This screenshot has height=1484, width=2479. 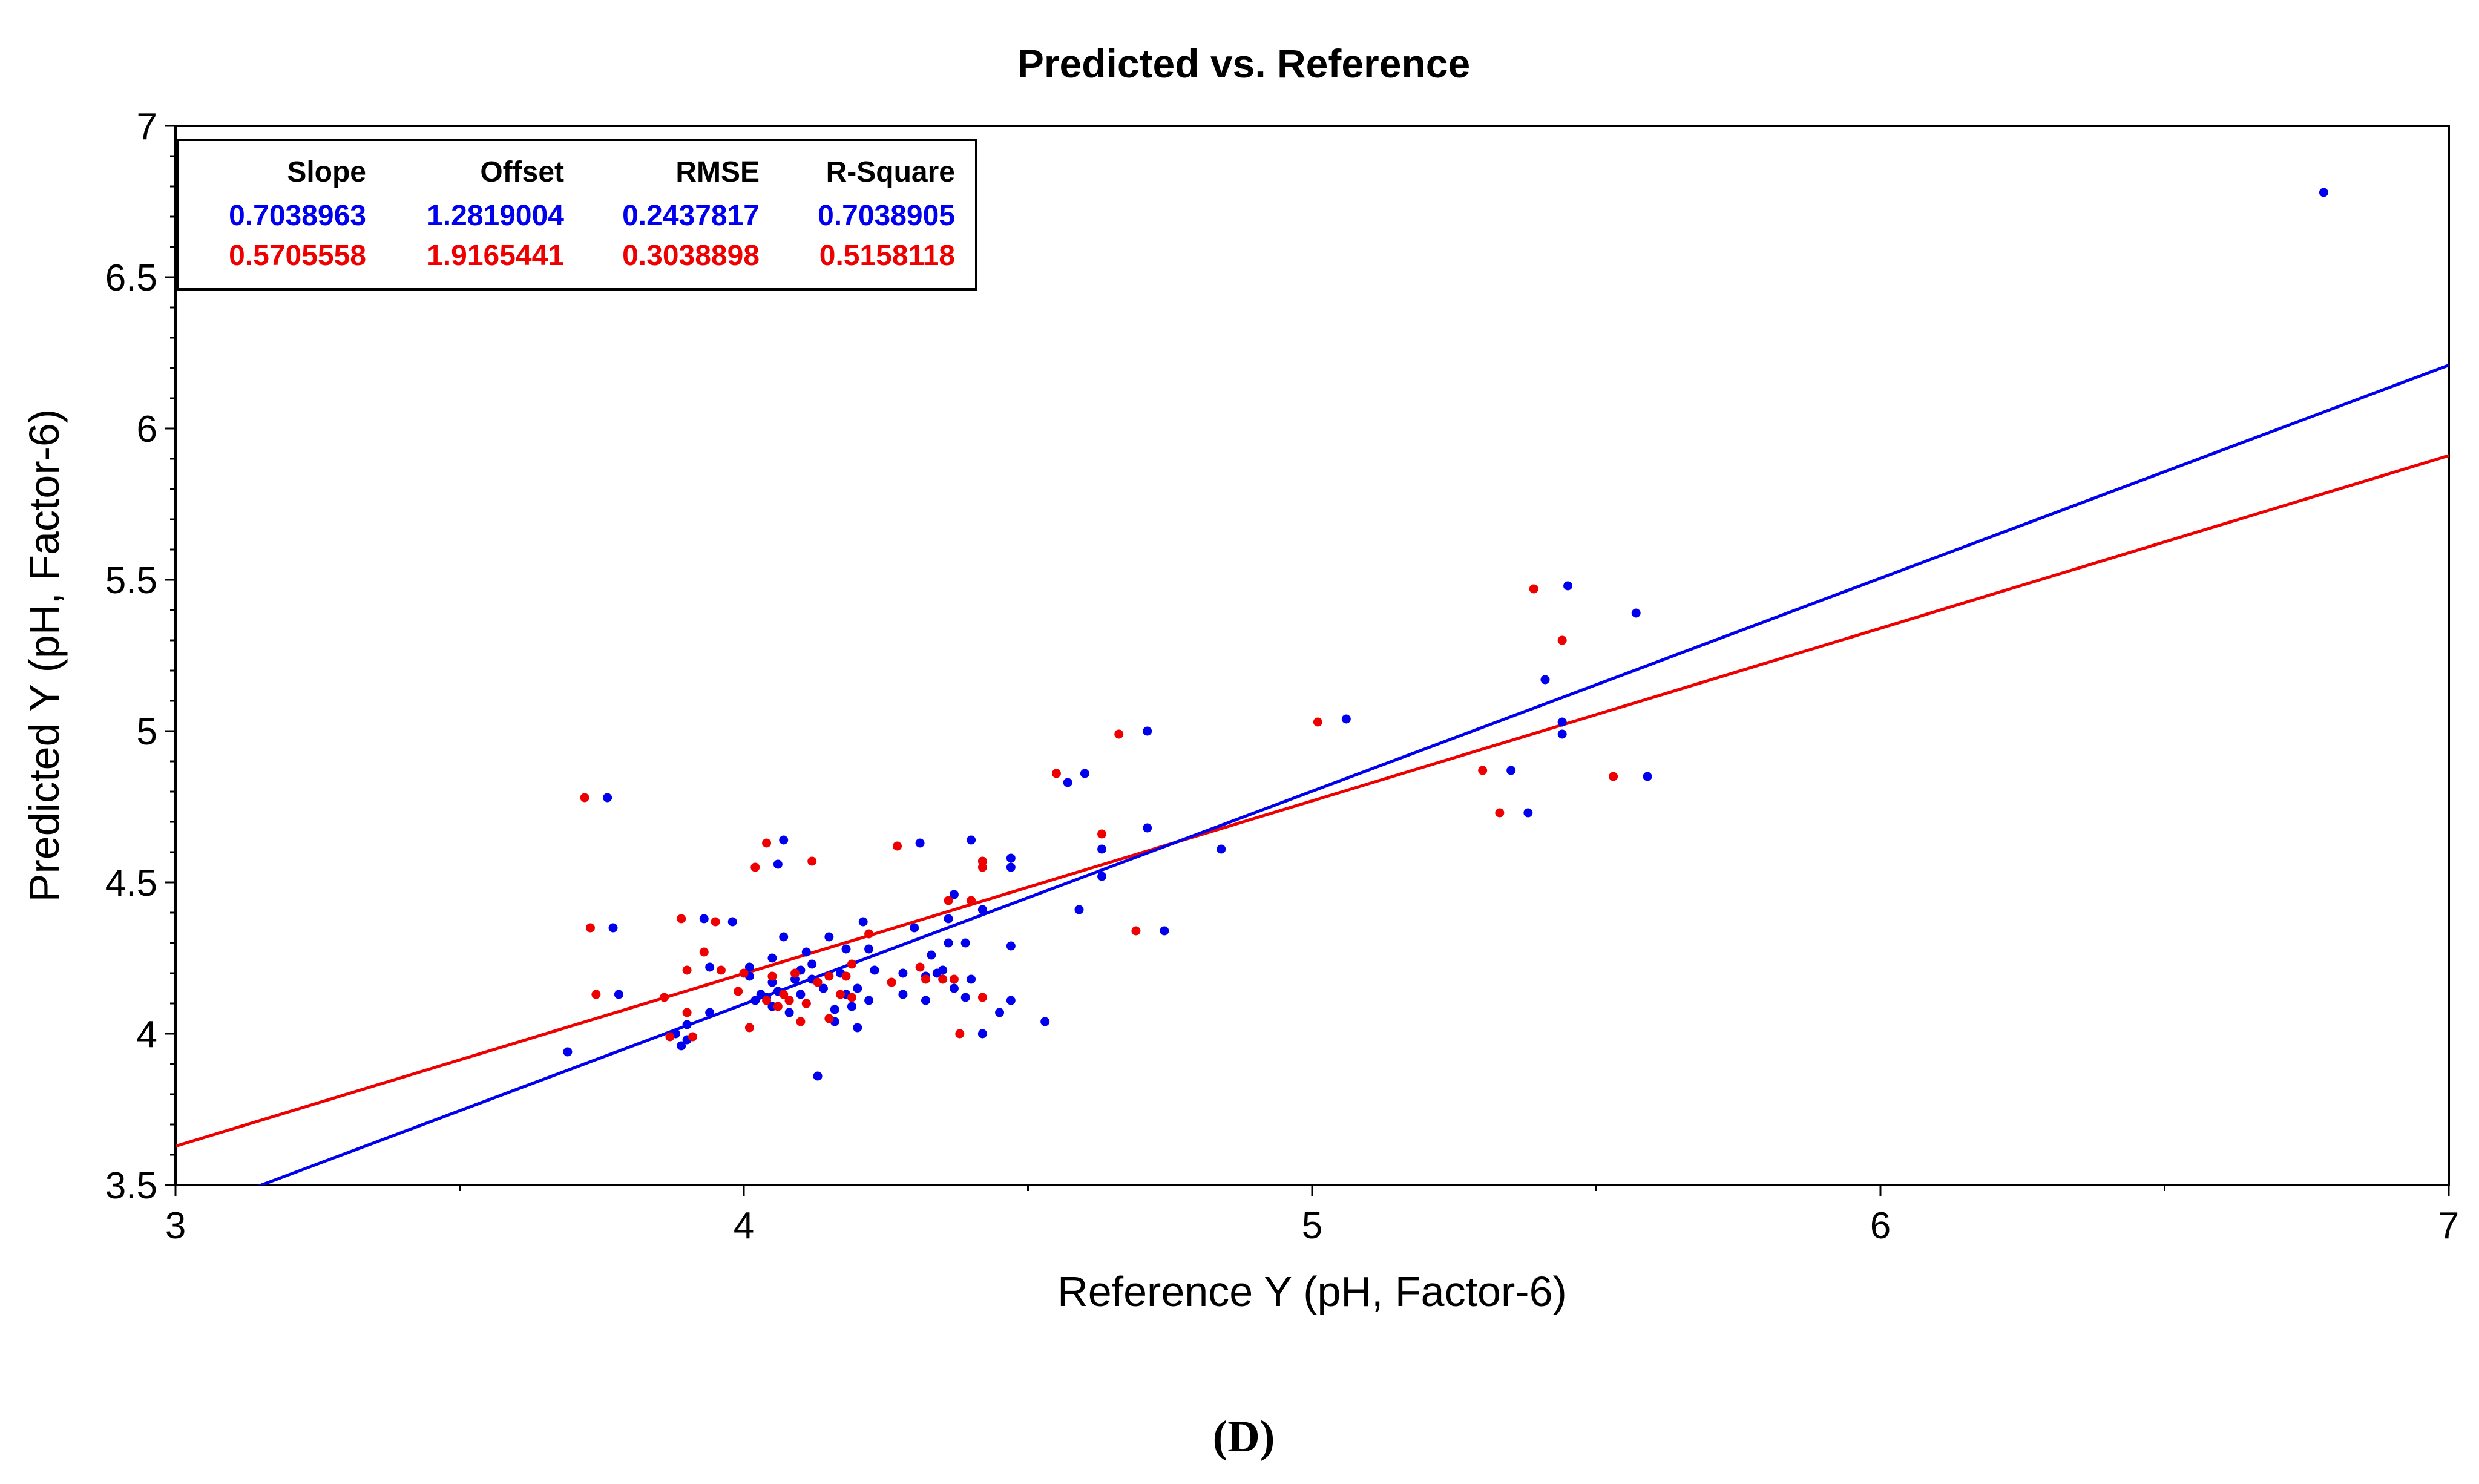 What do you see at coordinates (717, 172) in the screenshot?
I see `legend-header-rmse: RMSE` at bounding box center [717, 172].